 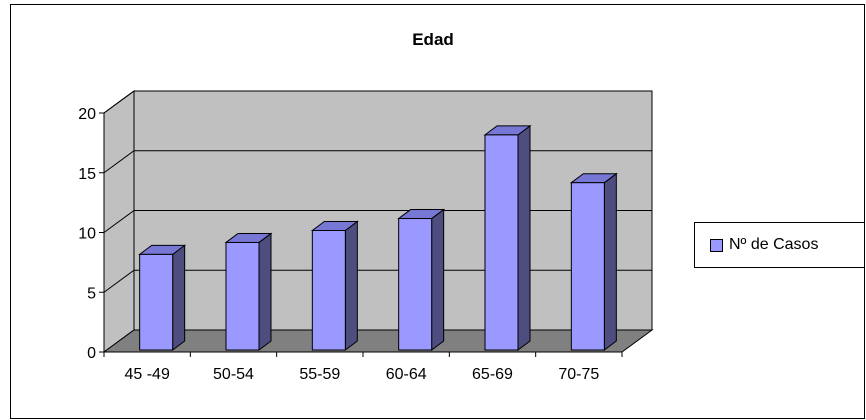 What do you see at coordinates (146, 374) in the screenshot?
I see `x-tick-label: 45 -49` at bounding box center [146, 374].